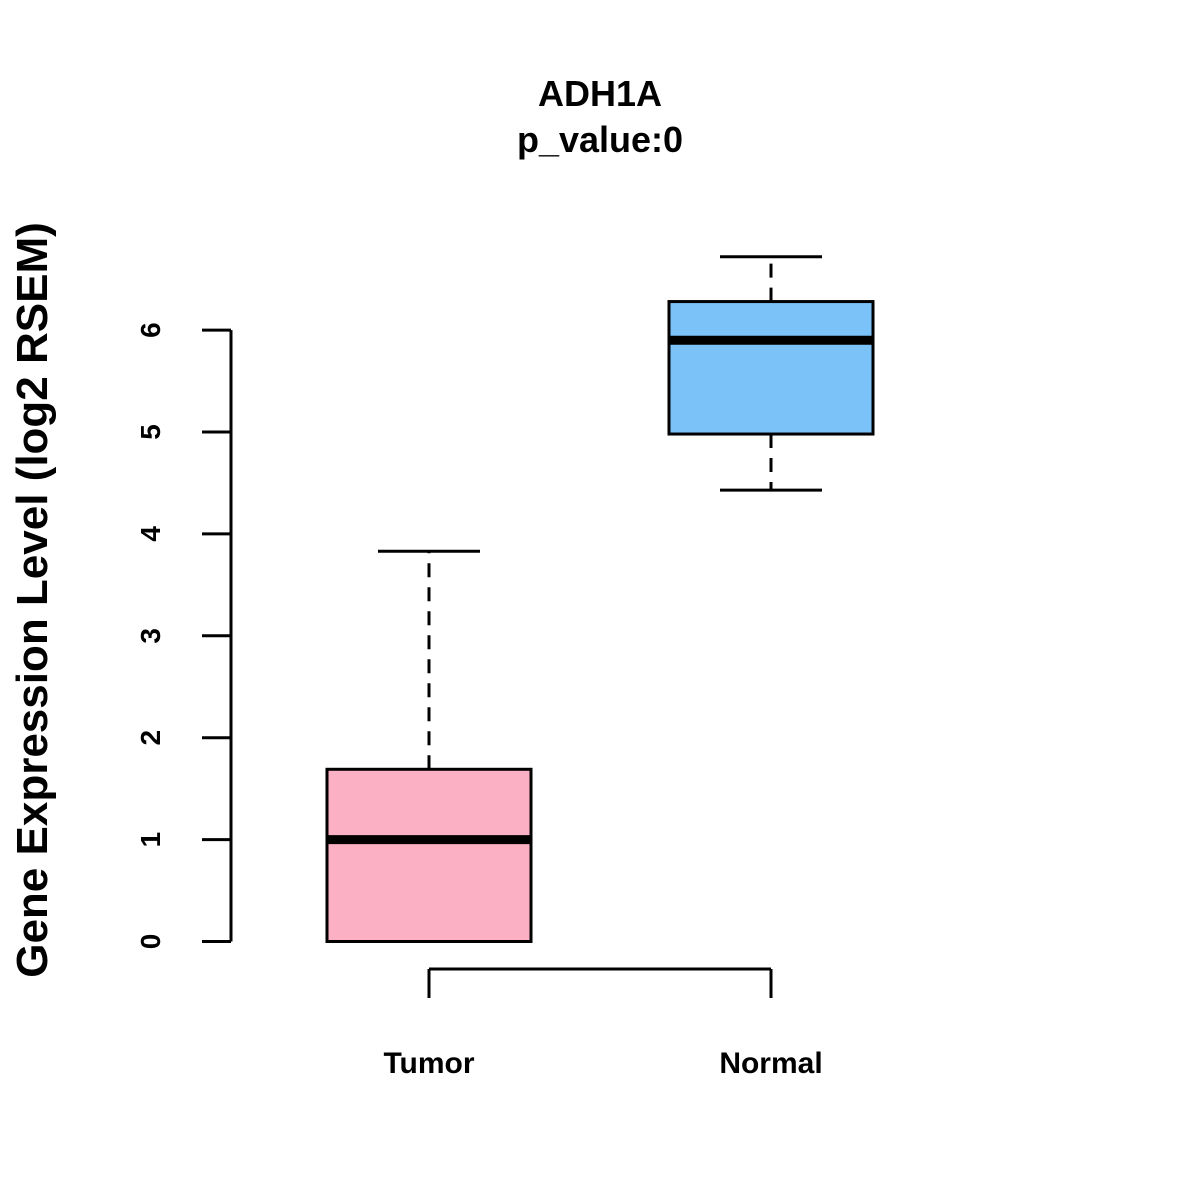 The image size is (1200, 1200). Describe the element at coordinates (603, 1023) in the screenshot. I see `x-axis: Tumor Normal` at that location.